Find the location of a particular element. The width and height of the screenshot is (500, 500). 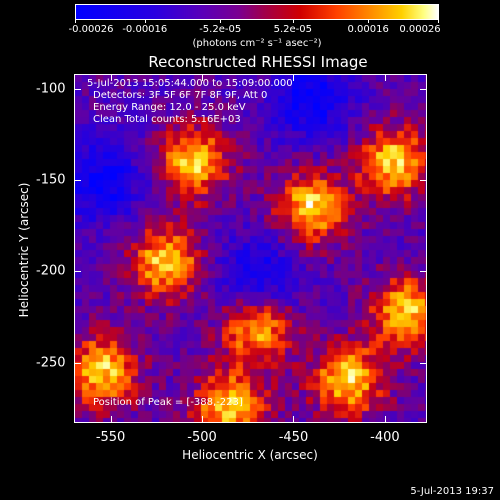

x-tick-label: -450 is located at coordinates (293, 437).